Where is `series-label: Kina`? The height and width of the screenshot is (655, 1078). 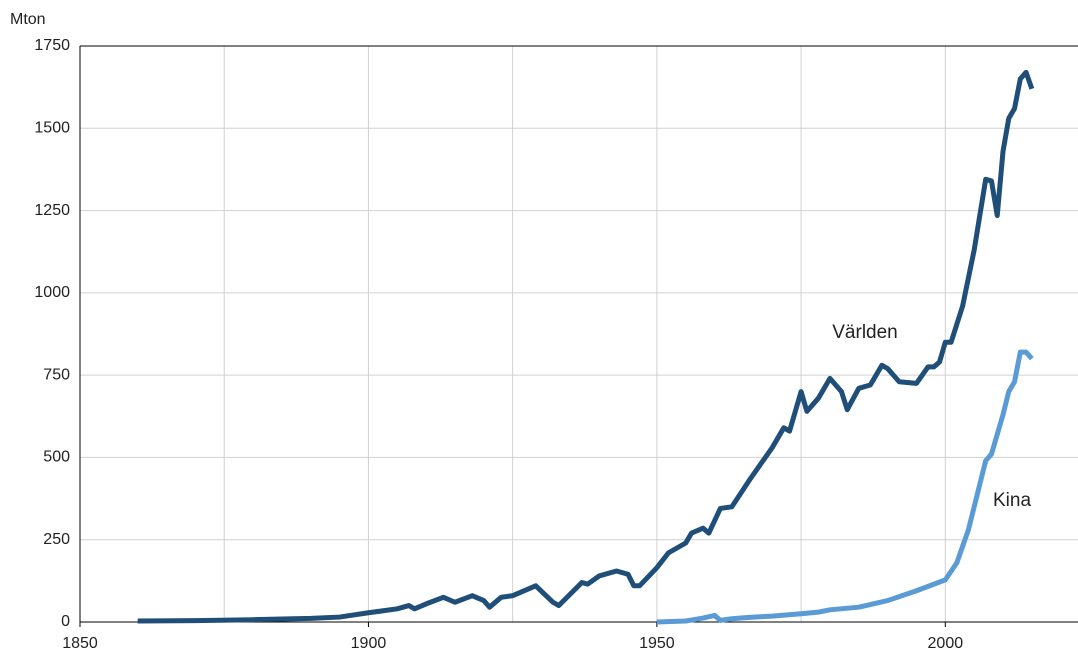
series-label: Kina is located at coordinates (1012, 500).